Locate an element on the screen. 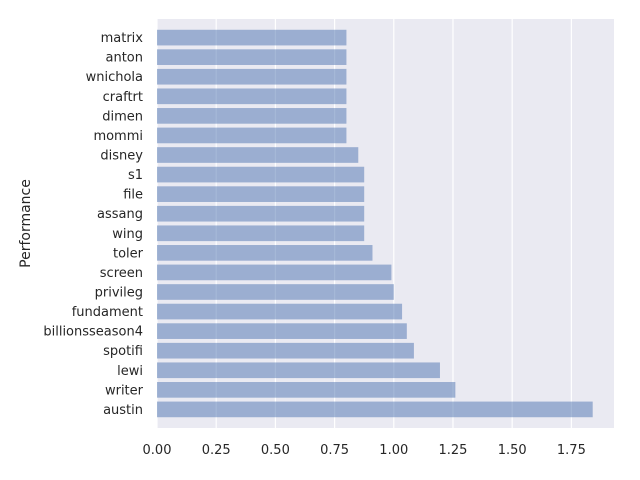 The width and height of the screenshot is (640, 480). x-tick-label: 1.25 is located at coordinates (453, 450).